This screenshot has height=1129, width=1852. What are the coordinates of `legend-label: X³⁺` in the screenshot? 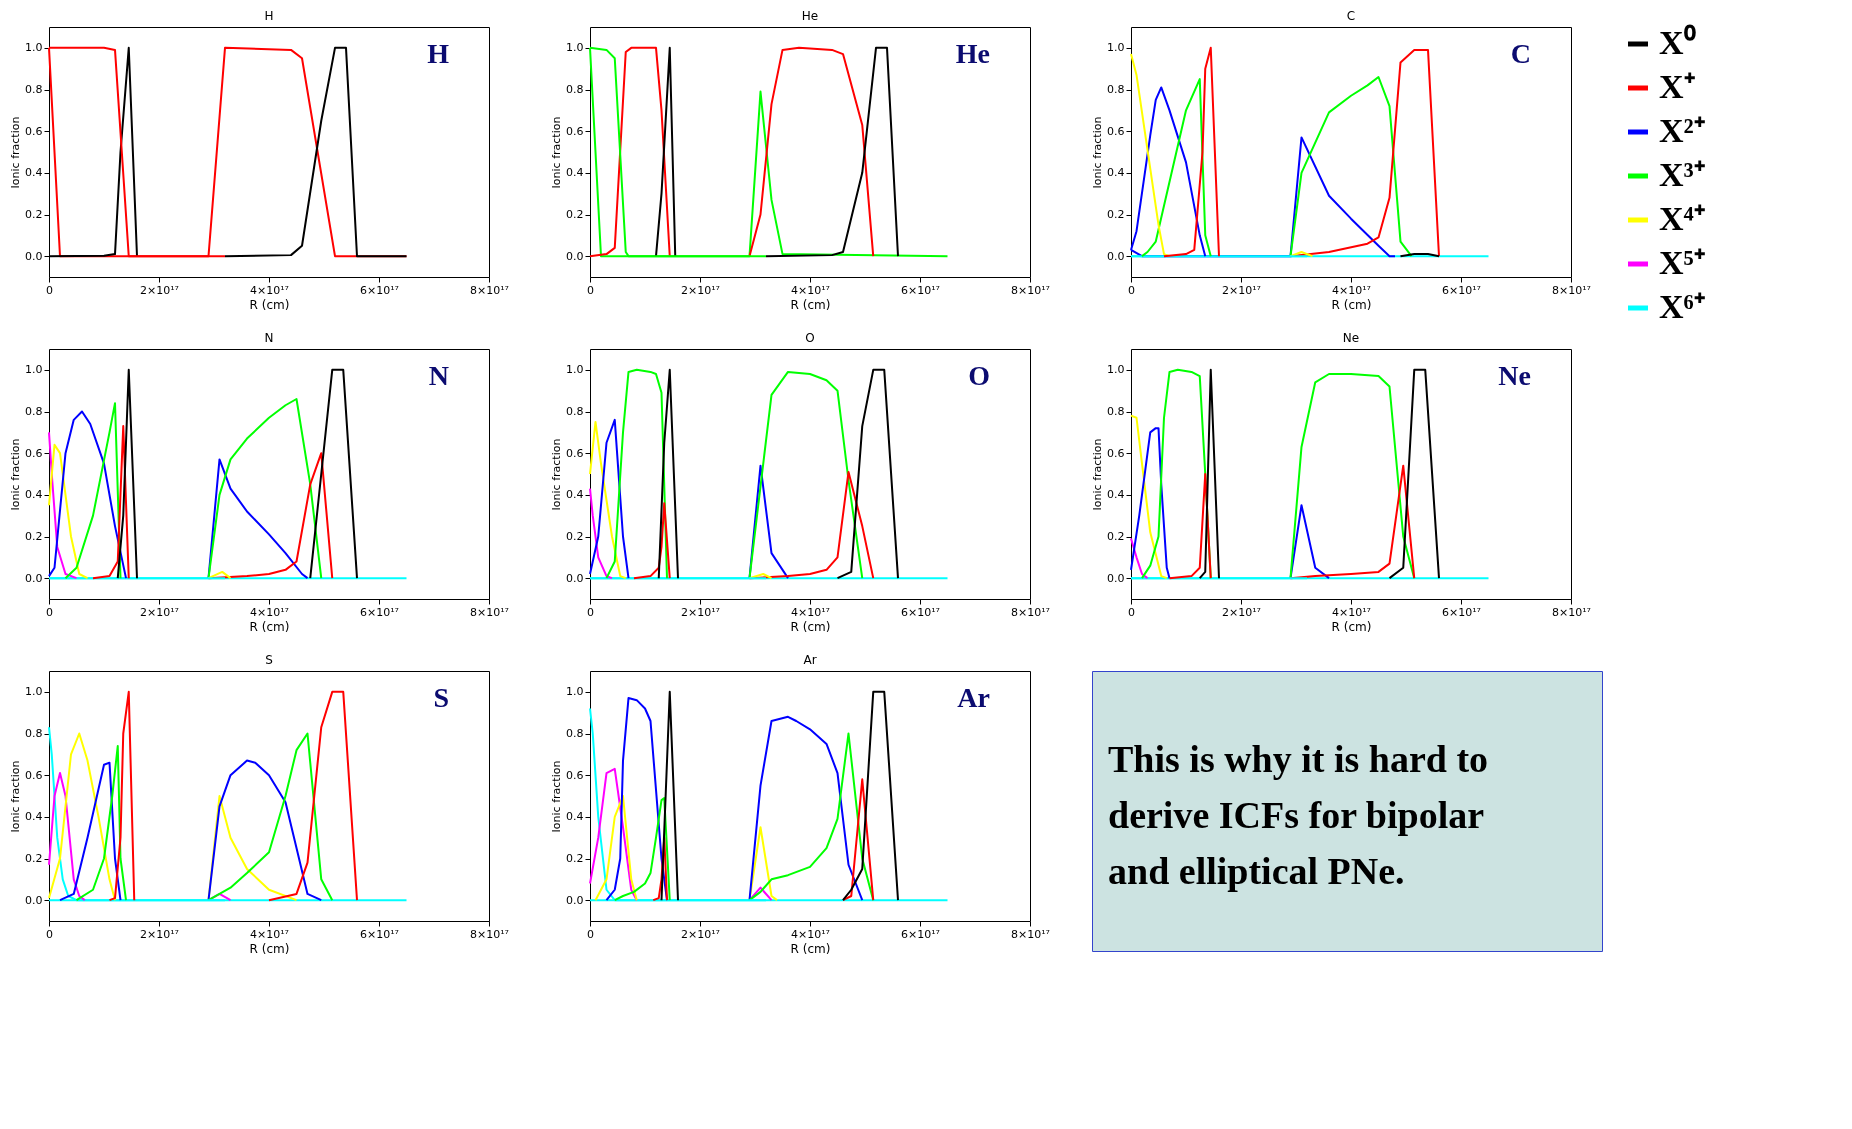 It's located at (1682, 174).